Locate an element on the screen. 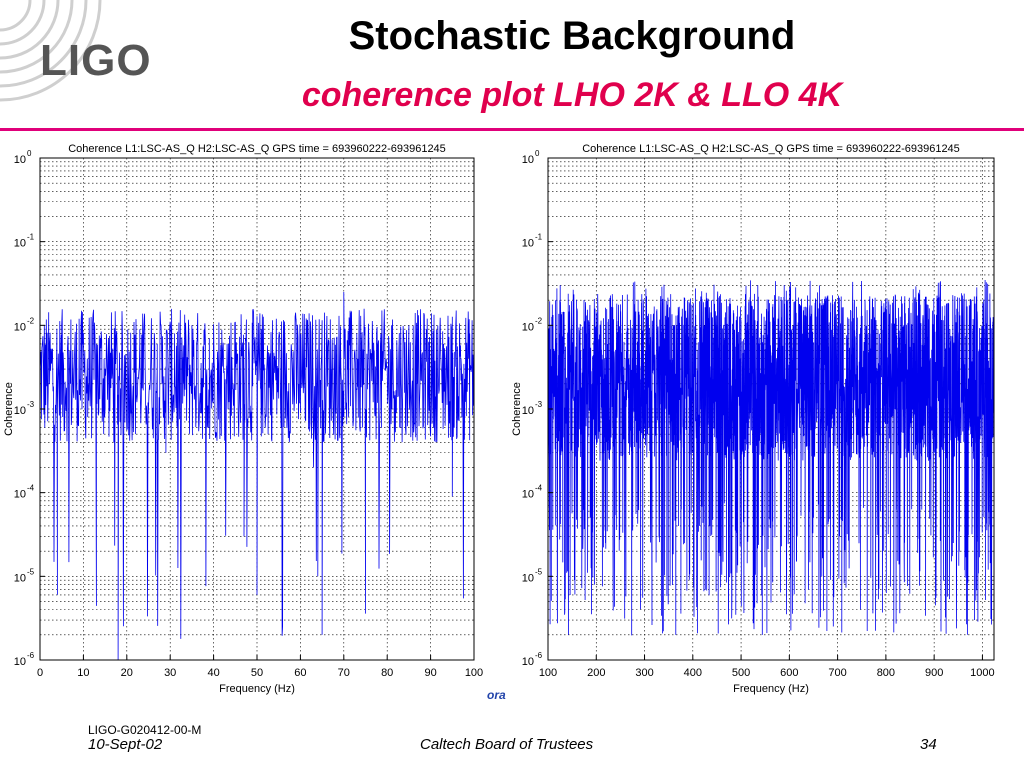  x-tick-label: 10 is located at coordinates (83, 673).